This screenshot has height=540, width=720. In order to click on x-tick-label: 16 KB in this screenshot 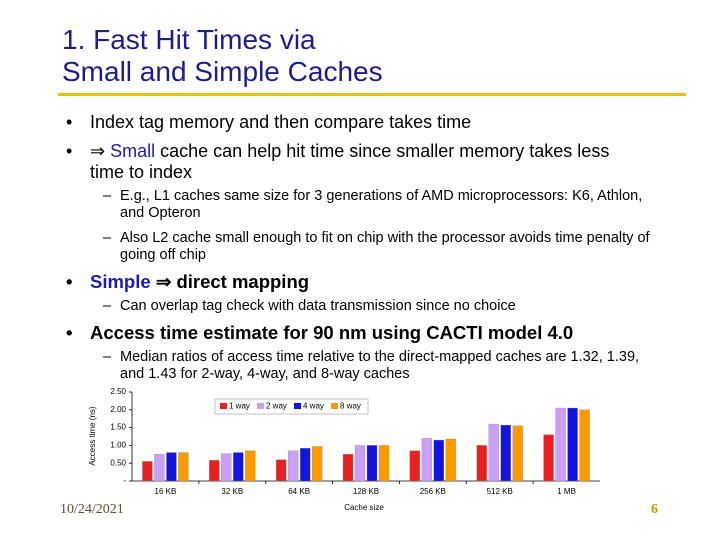, I will do `click(166, 491)`.